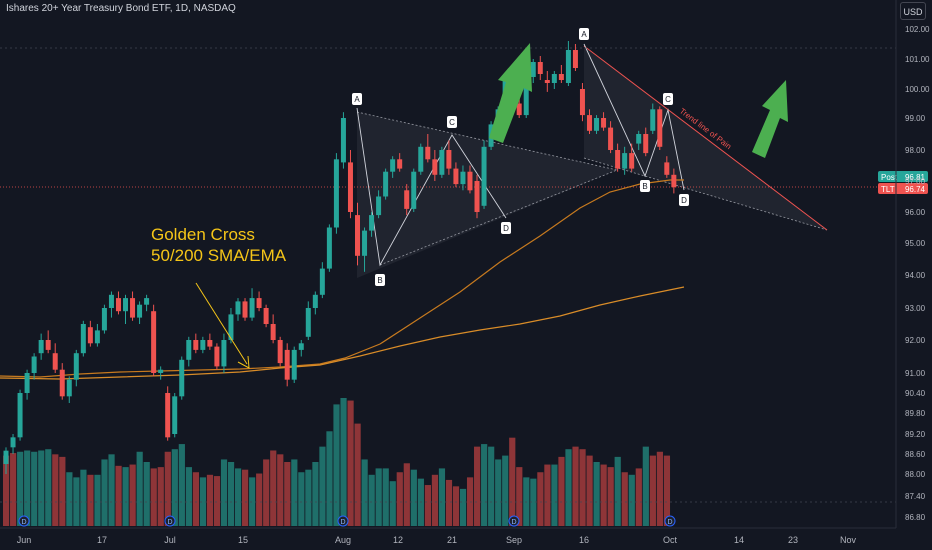 Image resolution: width=932 pixels, height=550 pixels. I want to click on symbol-label: TLT, so click(888, 189).